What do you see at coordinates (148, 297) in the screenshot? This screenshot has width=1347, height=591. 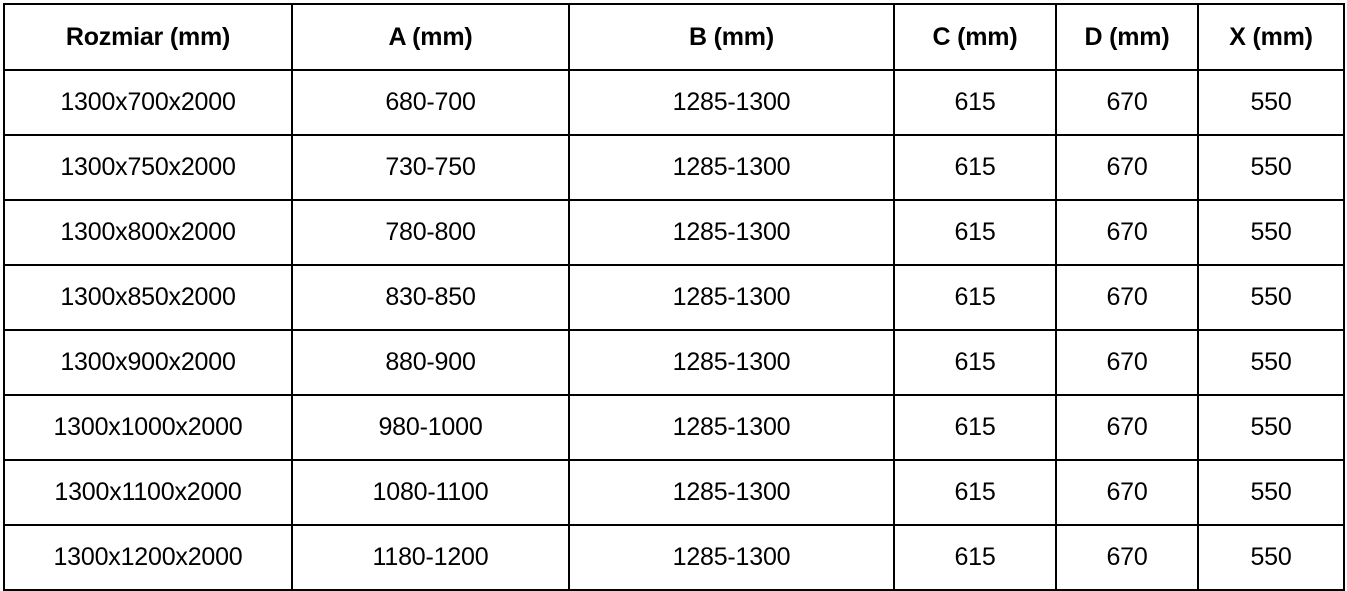 I see `cell-rozmiar: 1300x850x2000` at bounding box center [148, 297].